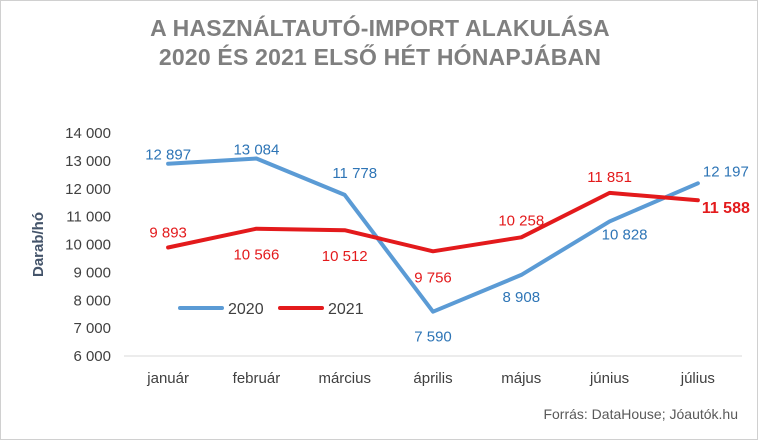 The width and height of the screenshot is (760, 442). What do you see at coordinates (433, 337) in the screenshot?
I see `data-label: 7 590` at bounding box center [433, 337].